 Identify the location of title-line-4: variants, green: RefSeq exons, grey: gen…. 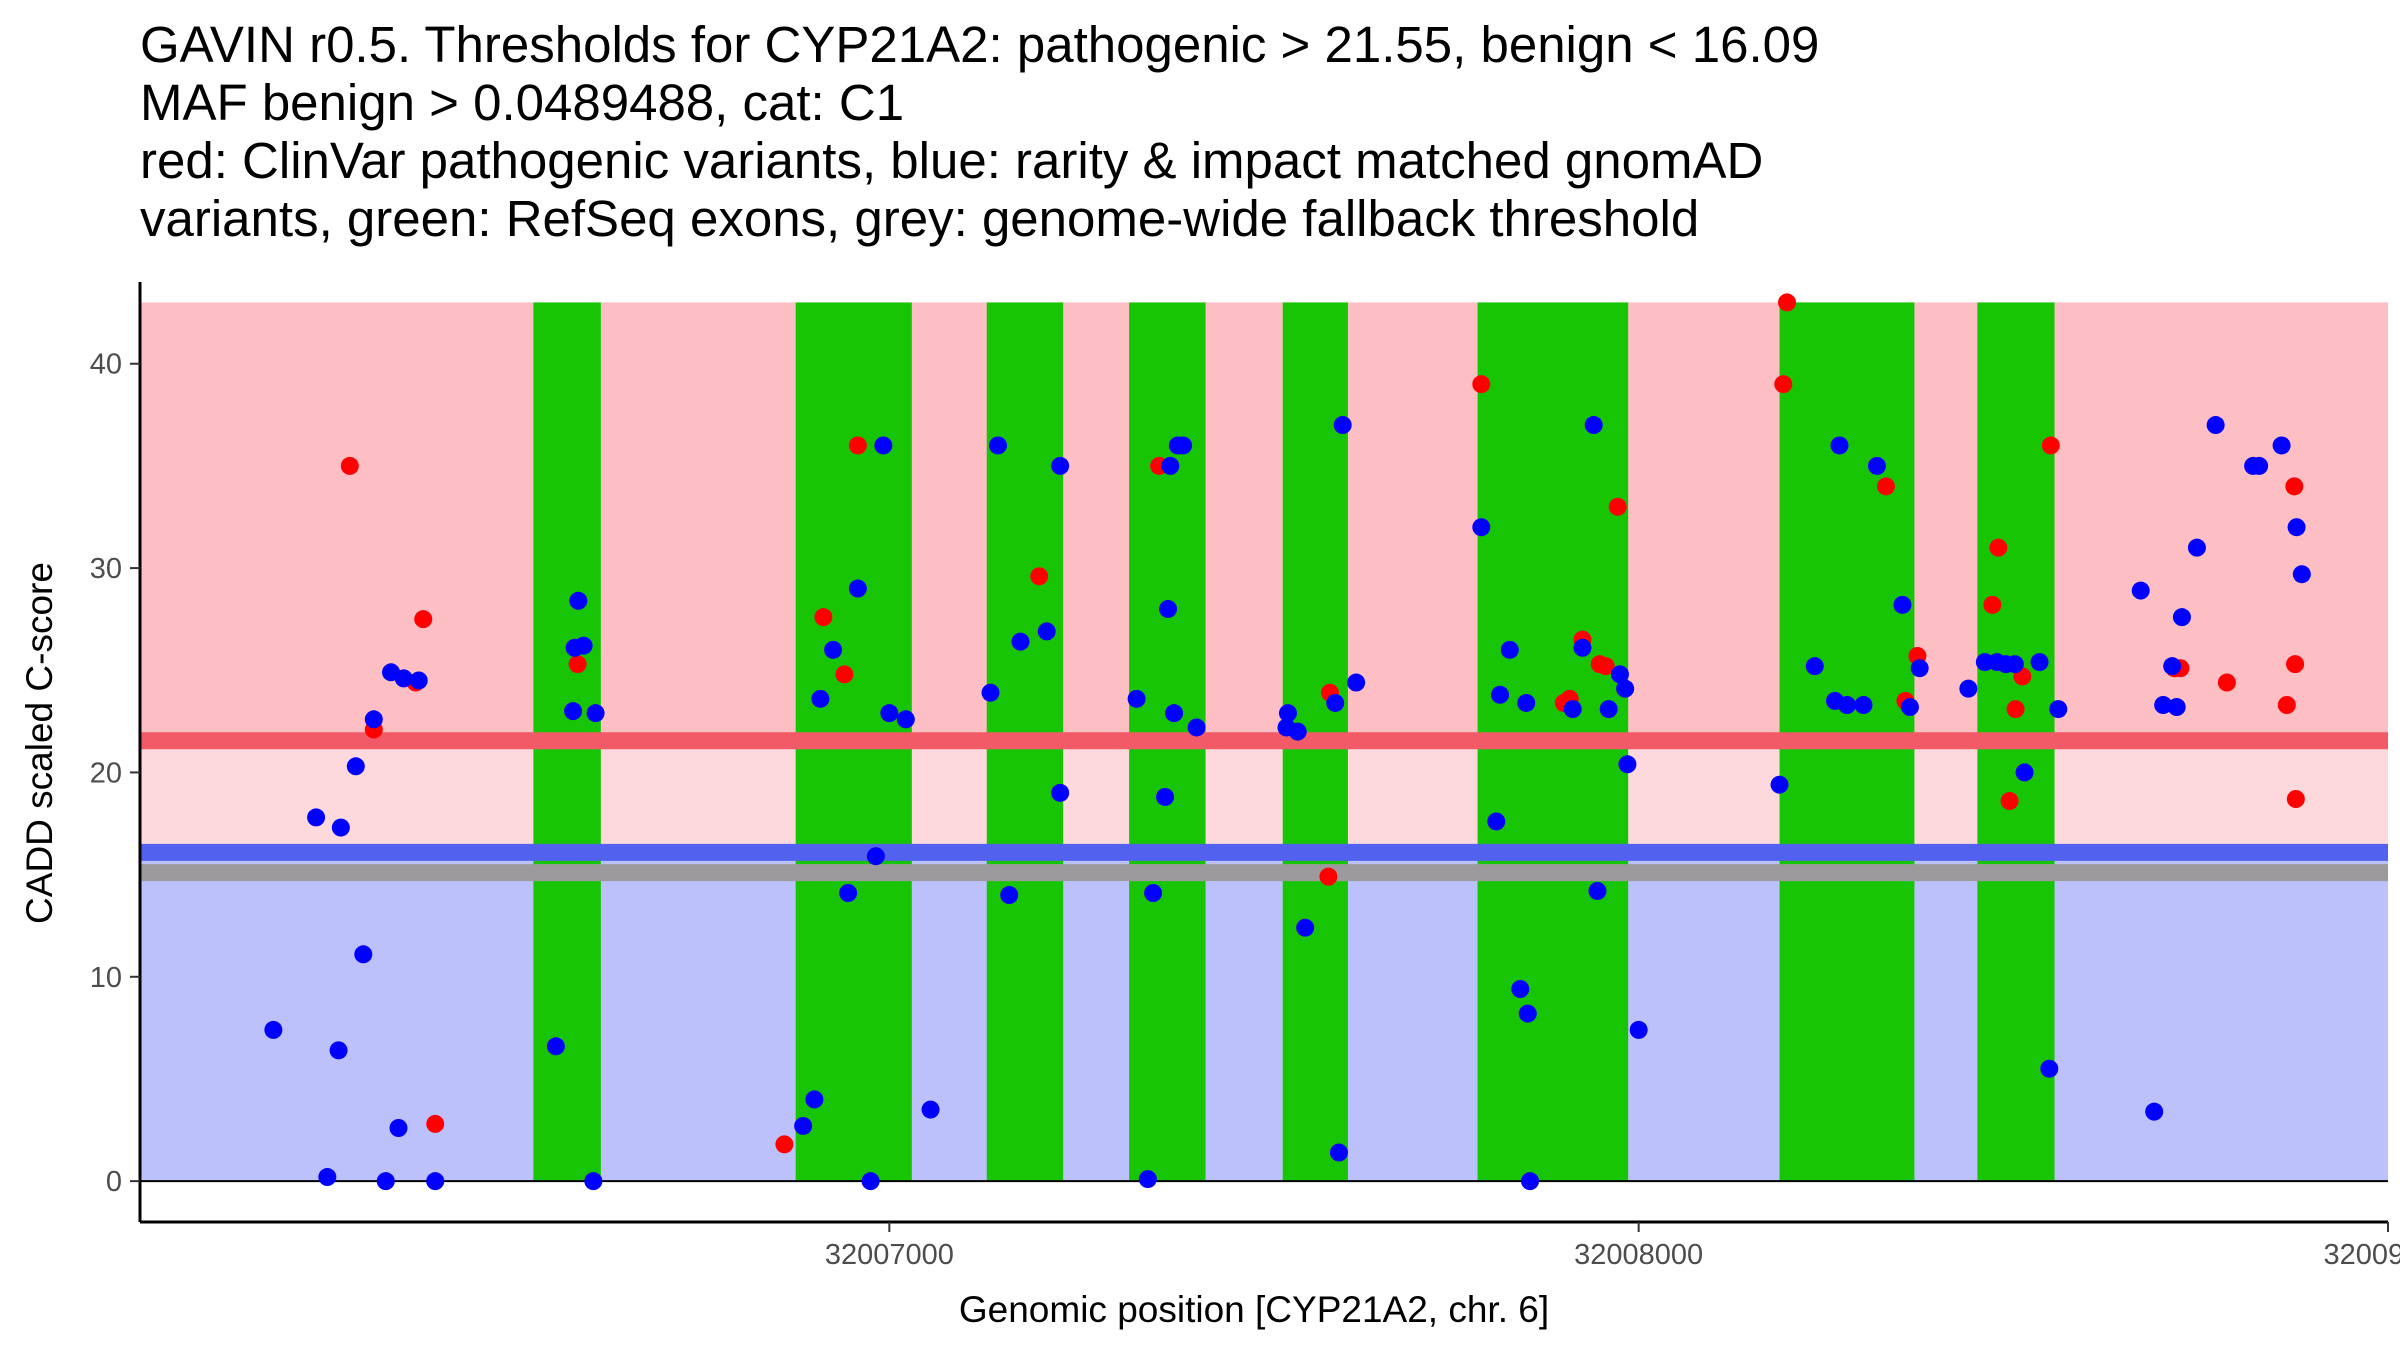
(919, 218).